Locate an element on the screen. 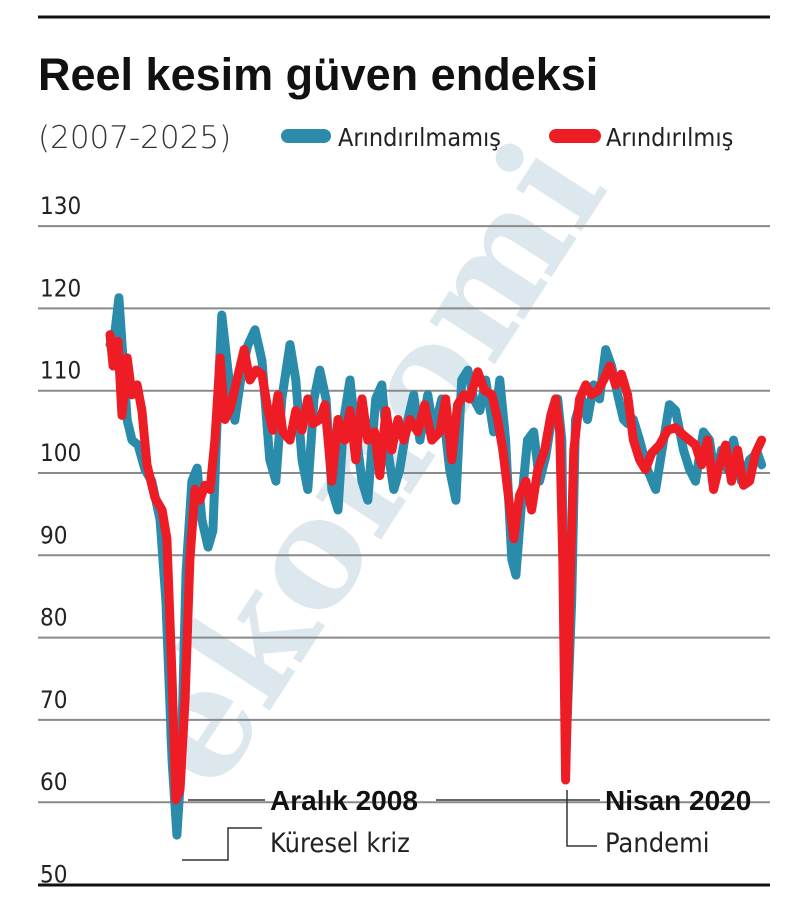 Image resolution: width=800 pixels, height=908 pixels. y-tick-label: 90 is located at coordinates (53, 535).